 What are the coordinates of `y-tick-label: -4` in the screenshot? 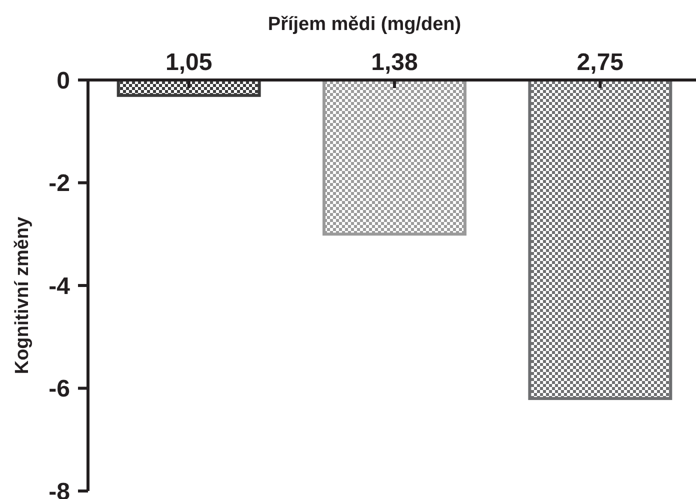 It's located at (59, 286).